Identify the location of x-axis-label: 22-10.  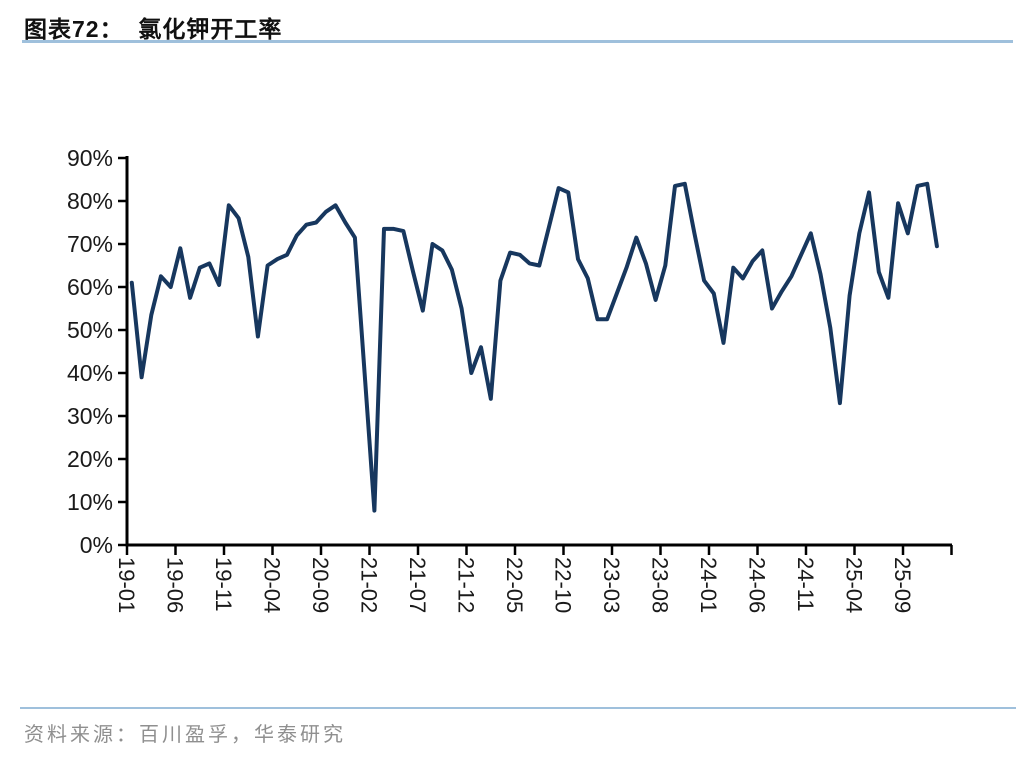
(563, 585).